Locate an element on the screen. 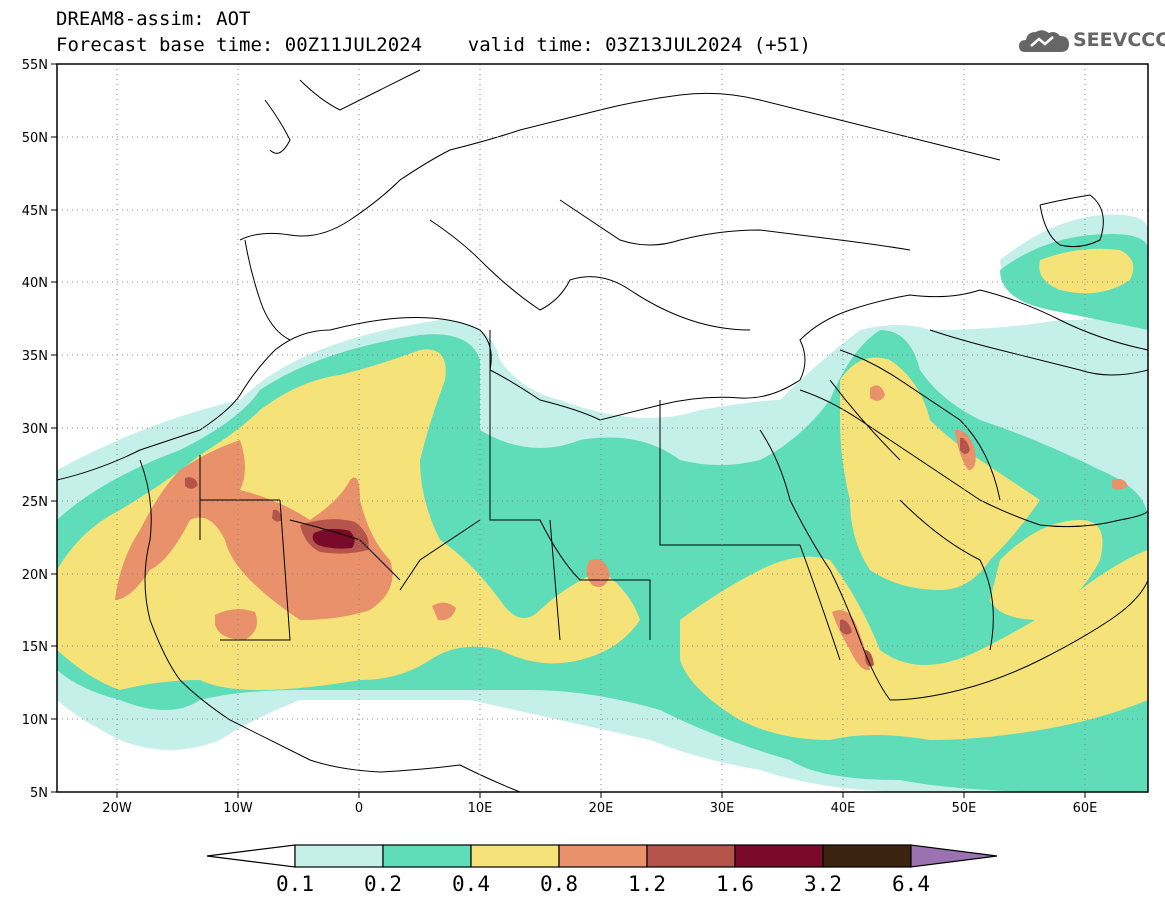 The image size is (1165, 905). lon-label: 50E is located at coordinates (964, 808).